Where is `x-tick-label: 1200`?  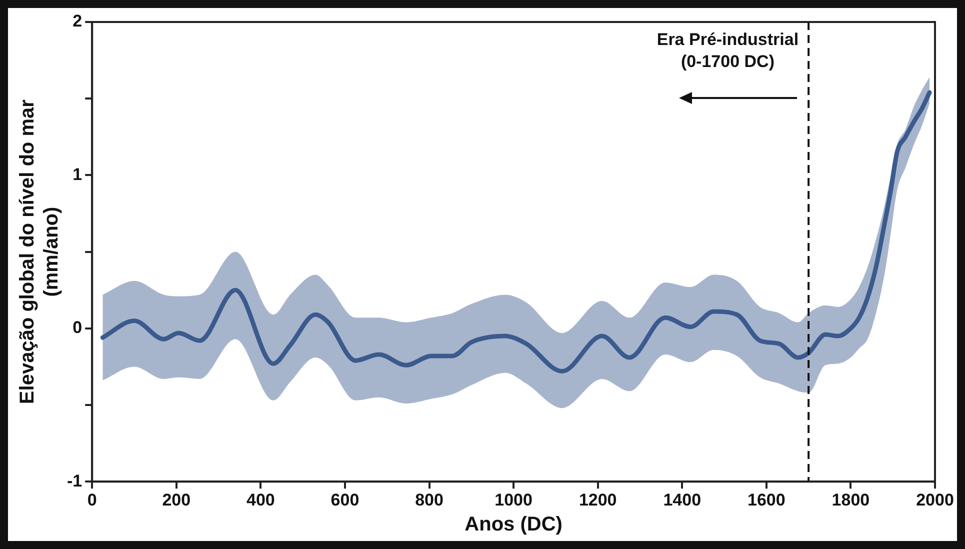 x-tick-label: 1200 is located at coordinates (597, 500).